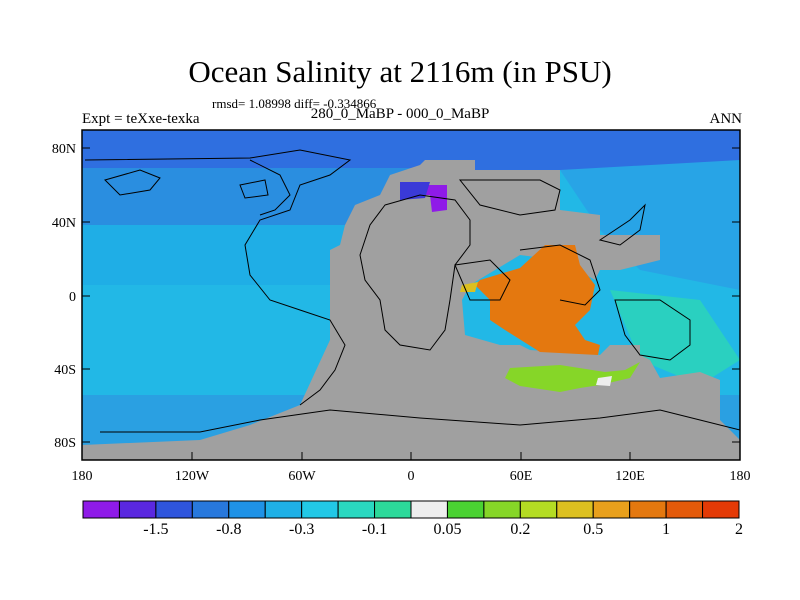 This screenshot has height=600, width=800. I want to click on anomaly-white, so click(604, 381).